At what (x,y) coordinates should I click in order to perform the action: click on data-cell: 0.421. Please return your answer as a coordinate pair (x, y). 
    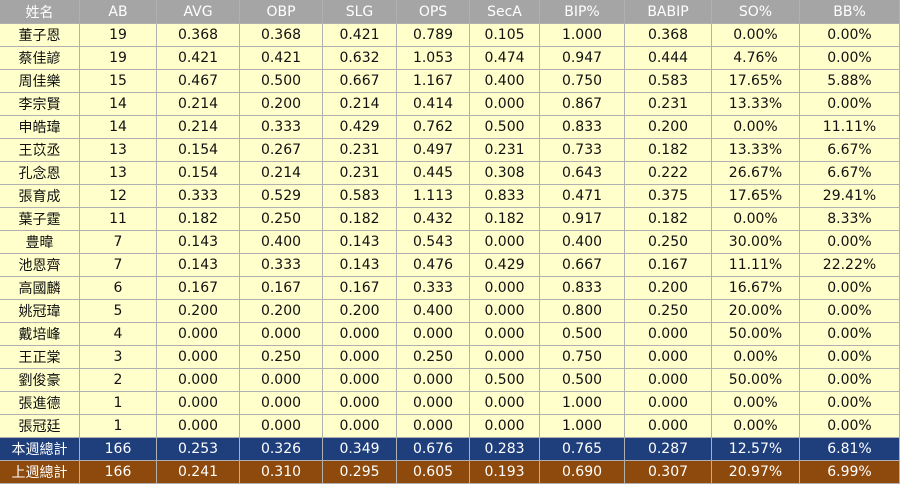
    Looking at the image, I should click on (281, 58).